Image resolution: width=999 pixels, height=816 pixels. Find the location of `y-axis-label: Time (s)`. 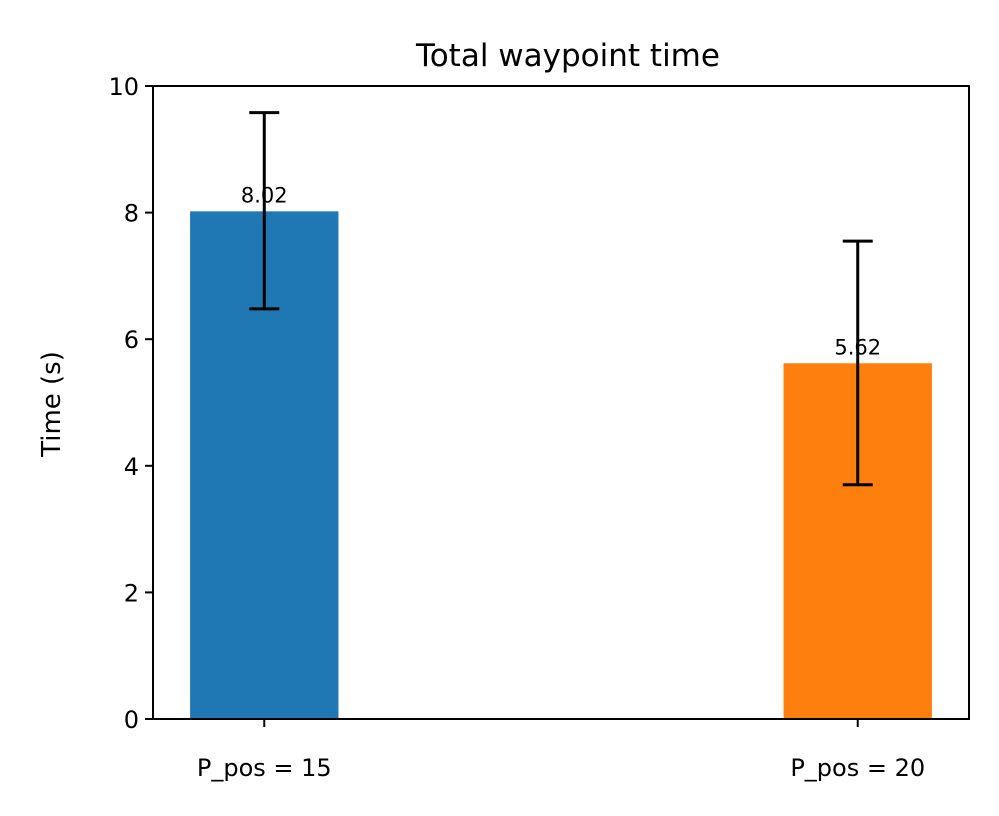

y-axis-label: Time (s) is located at coordinates (52, 404).